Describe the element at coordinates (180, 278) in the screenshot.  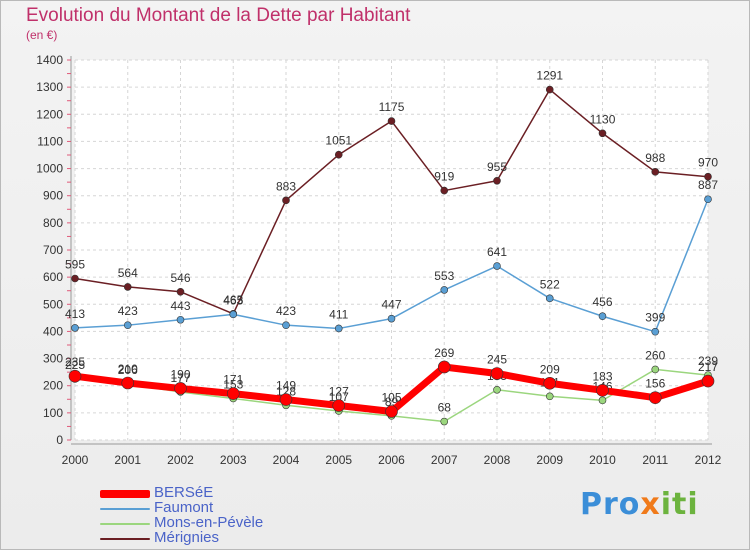
I see `data-label: 546` at that location.